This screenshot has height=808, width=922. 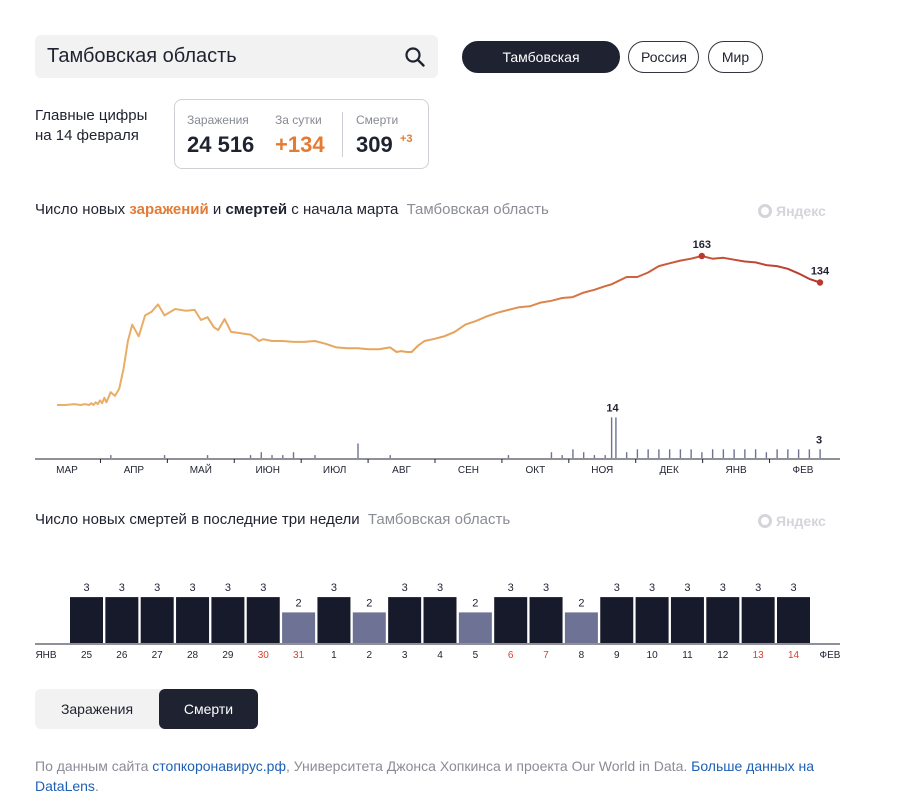 What do you see at coordinates (440, 655) in the screenshot?
I see `day-label: 4` at bounding box center [440, 655].